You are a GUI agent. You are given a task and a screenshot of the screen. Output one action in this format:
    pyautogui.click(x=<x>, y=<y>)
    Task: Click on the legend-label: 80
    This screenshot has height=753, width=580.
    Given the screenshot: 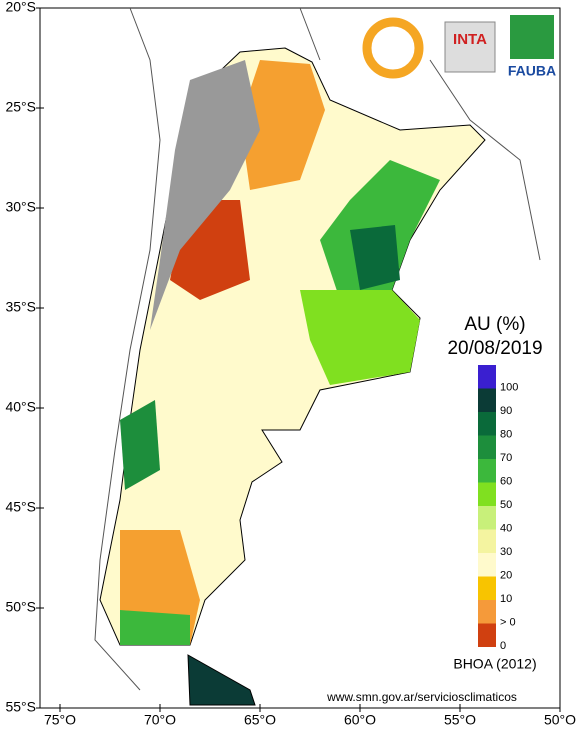 What is the action you would take?
    pyautogui.click(x=506, y=434)
    